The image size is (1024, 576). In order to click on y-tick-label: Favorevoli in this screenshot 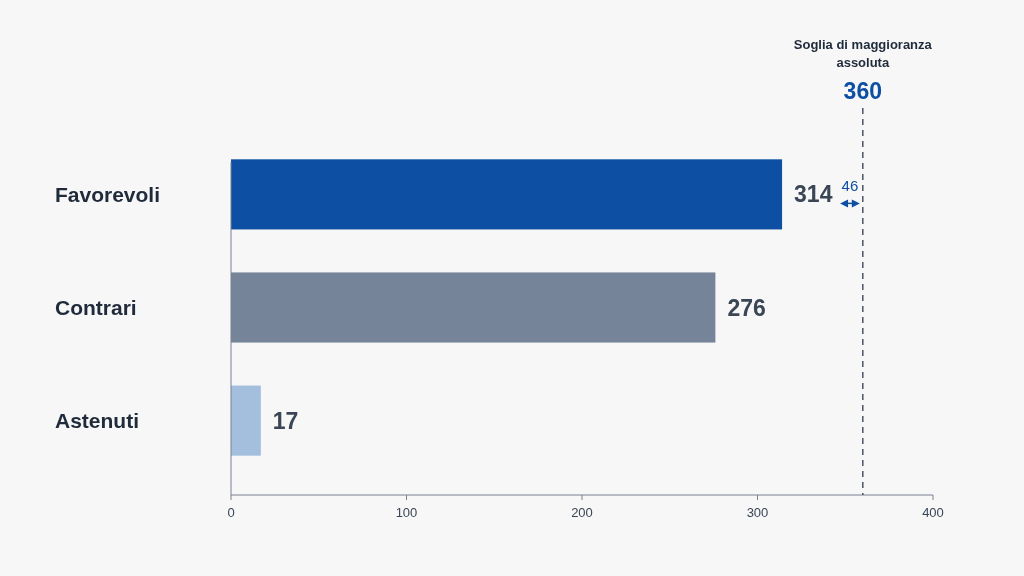, I will do `click(108, 194)`.